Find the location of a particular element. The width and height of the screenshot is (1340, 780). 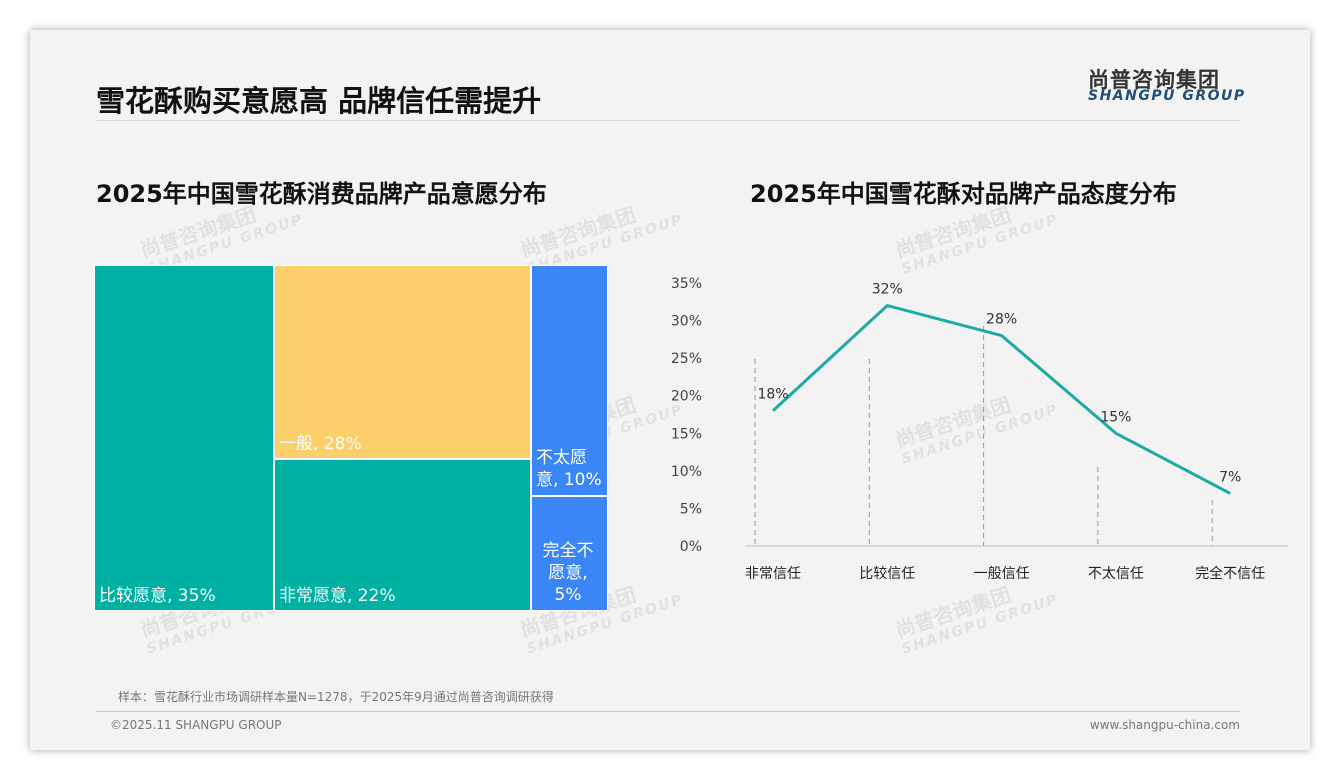

y-tick-label: 35% is located at coordinates (686, 284).